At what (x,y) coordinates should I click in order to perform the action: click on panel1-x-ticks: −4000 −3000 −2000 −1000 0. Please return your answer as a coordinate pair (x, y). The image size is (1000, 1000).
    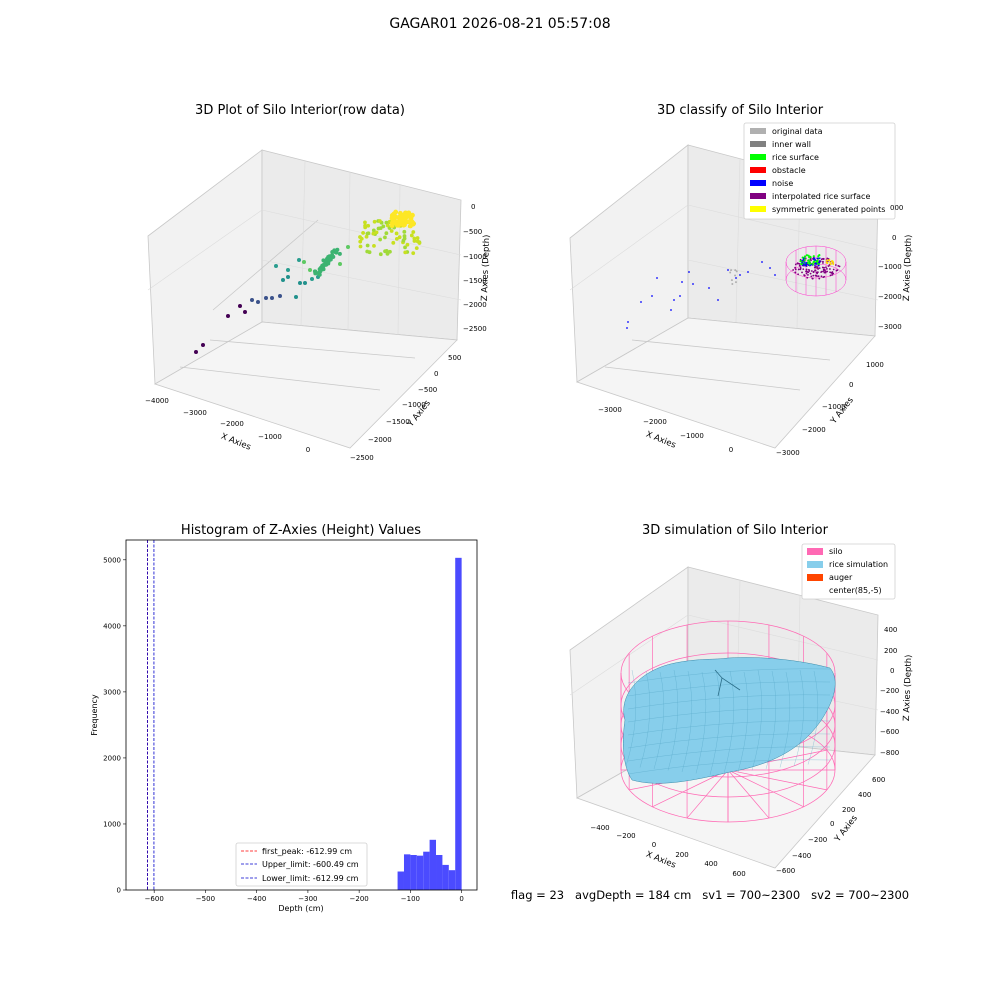
    Looking at the image, I should click on (227, 425).